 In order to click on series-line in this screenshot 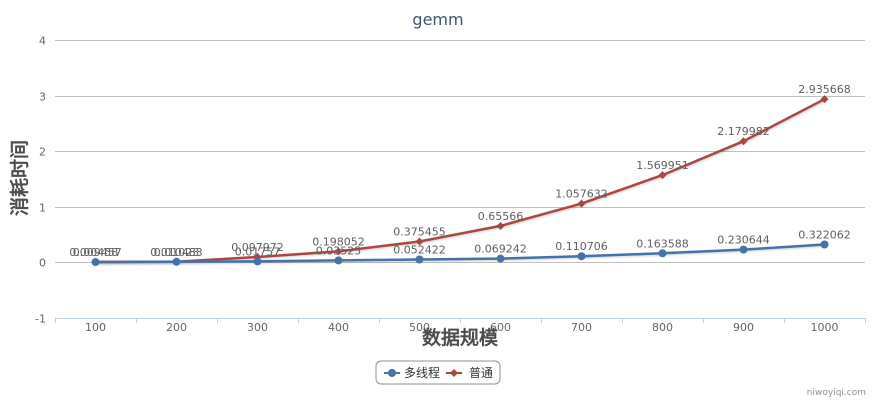, I will do `click(460, 253)`.